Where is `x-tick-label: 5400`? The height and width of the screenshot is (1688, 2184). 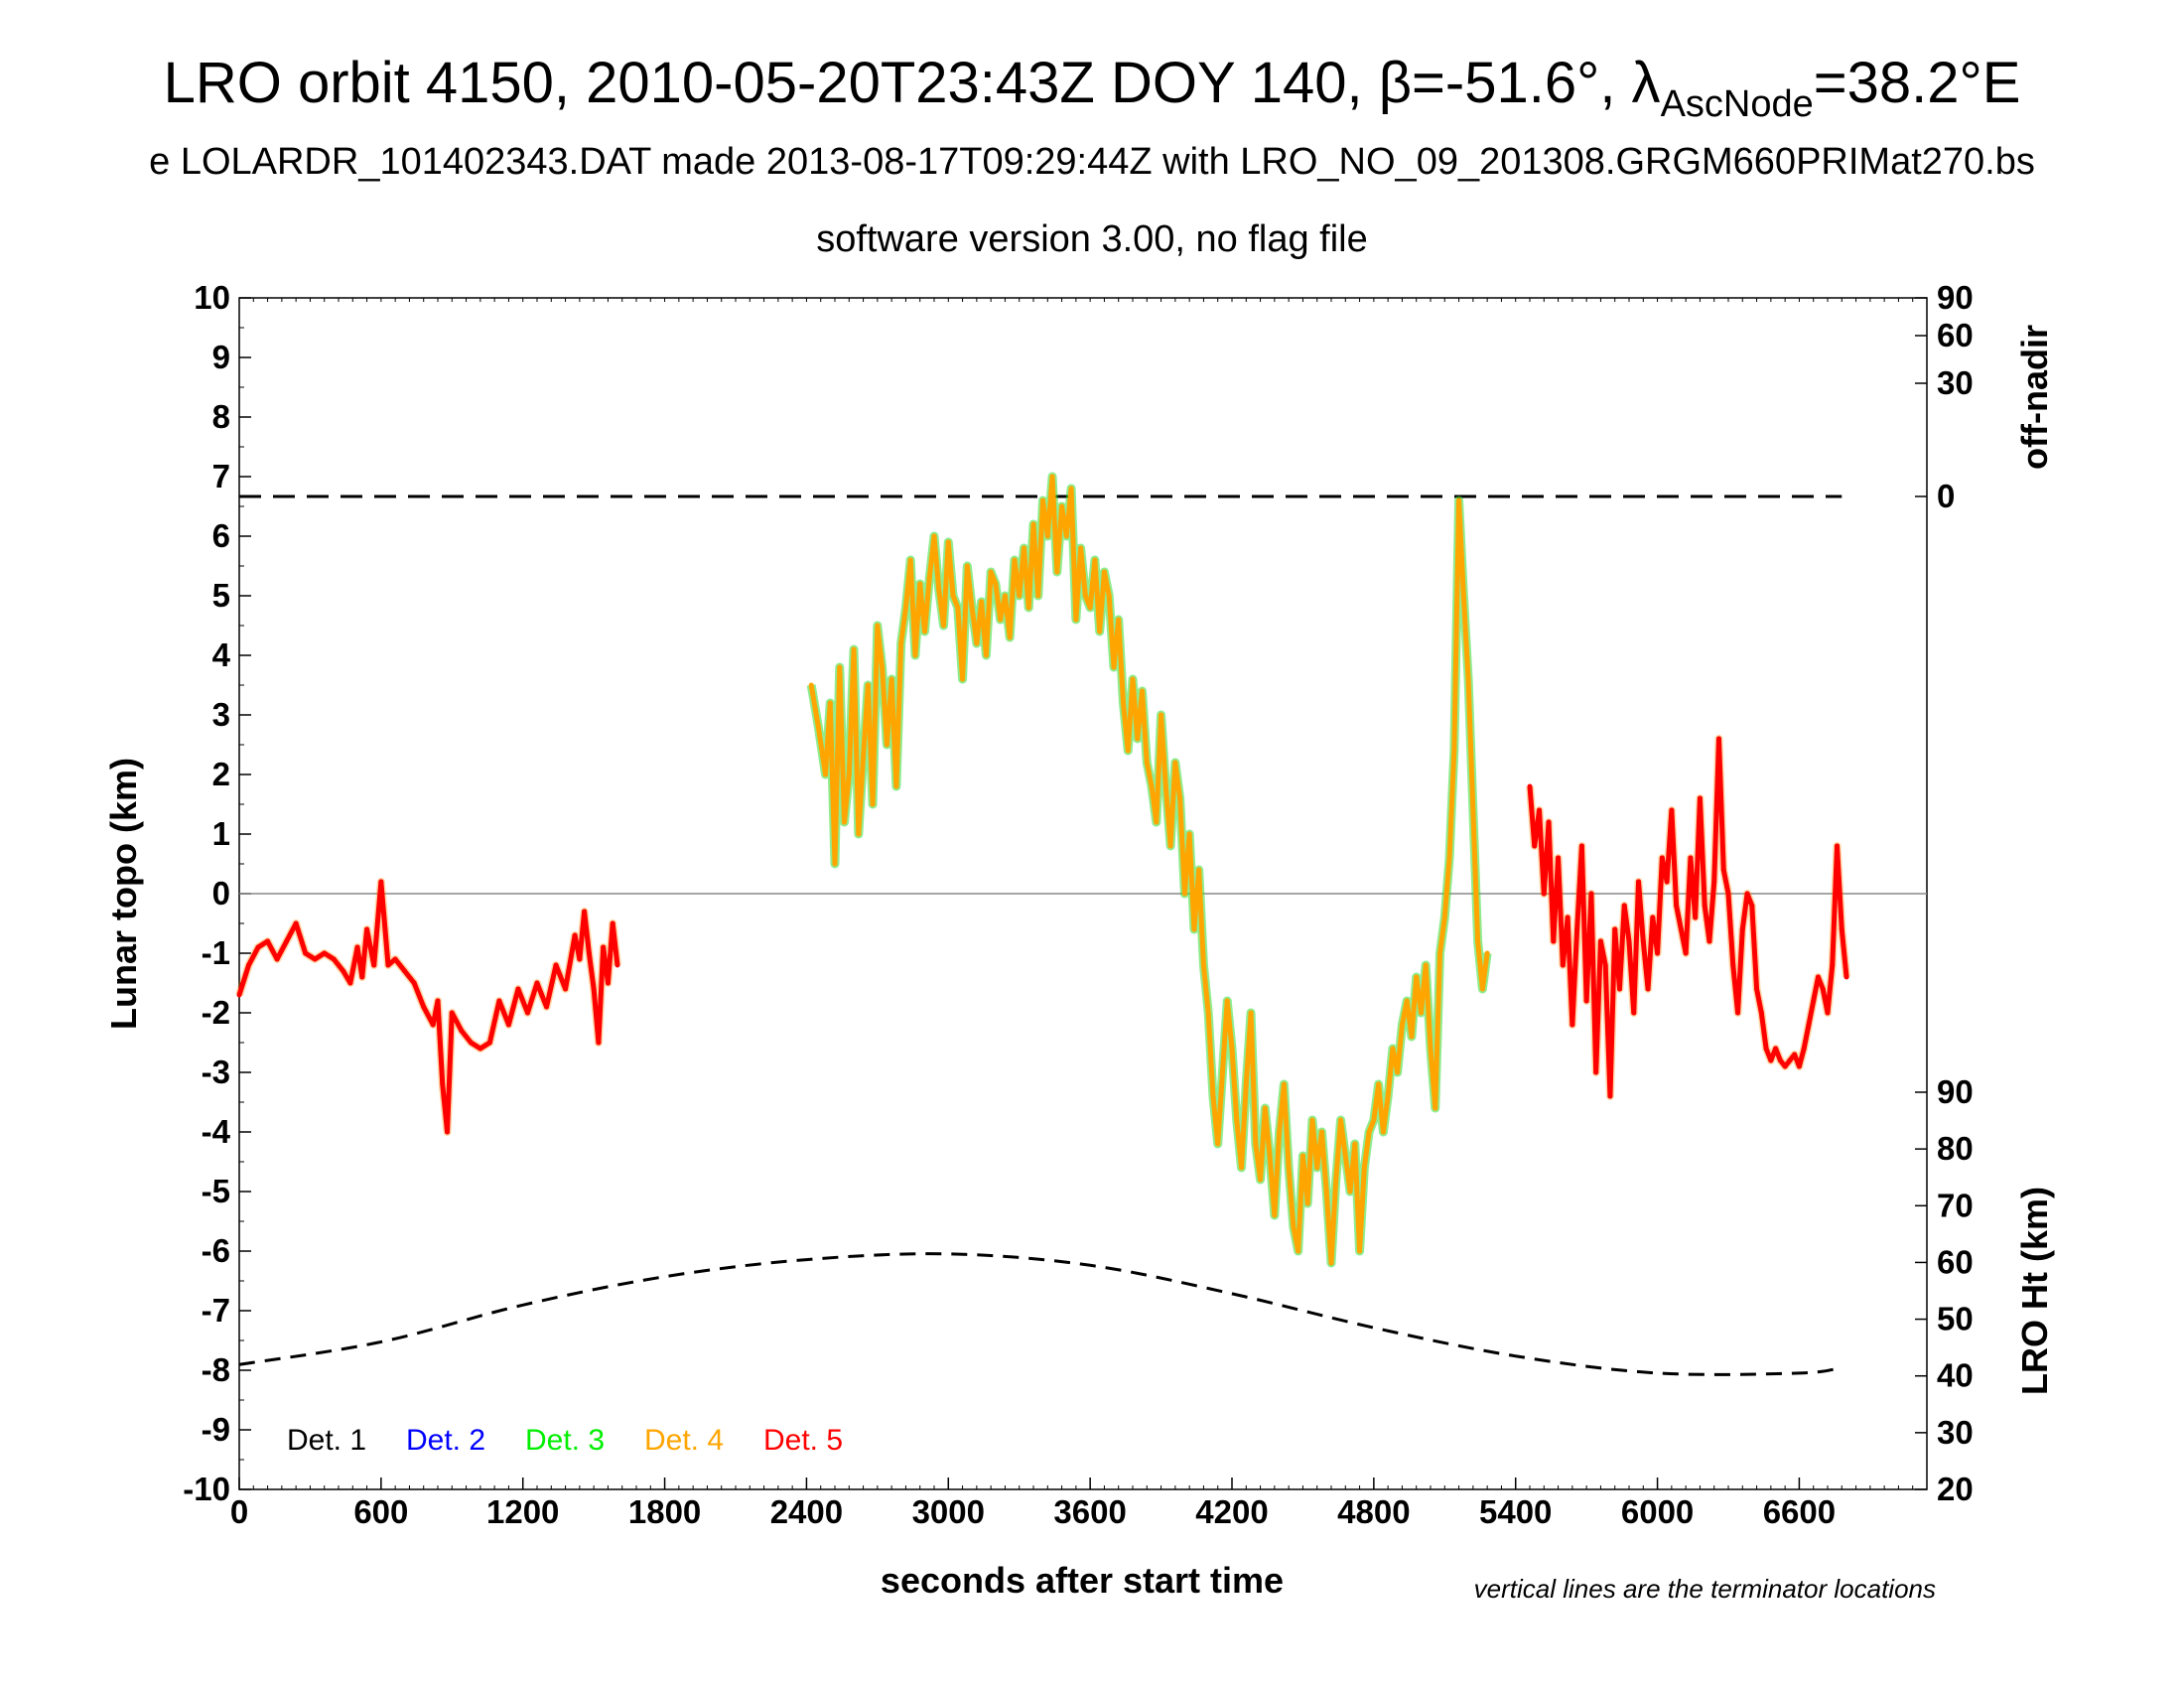 x-tick-label: 5400 is located at coordinates (1515, 1511).